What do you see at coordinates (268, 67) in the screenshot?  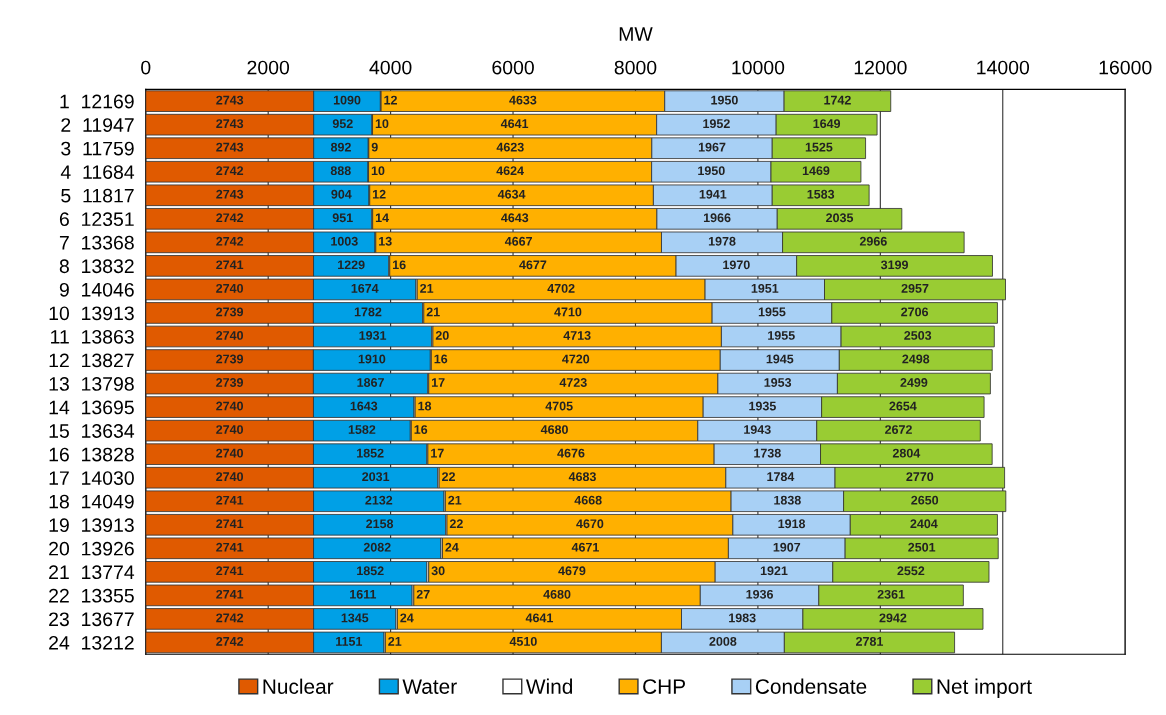 I see `x-tick-label: 2000` at bounding box center [268, 67].